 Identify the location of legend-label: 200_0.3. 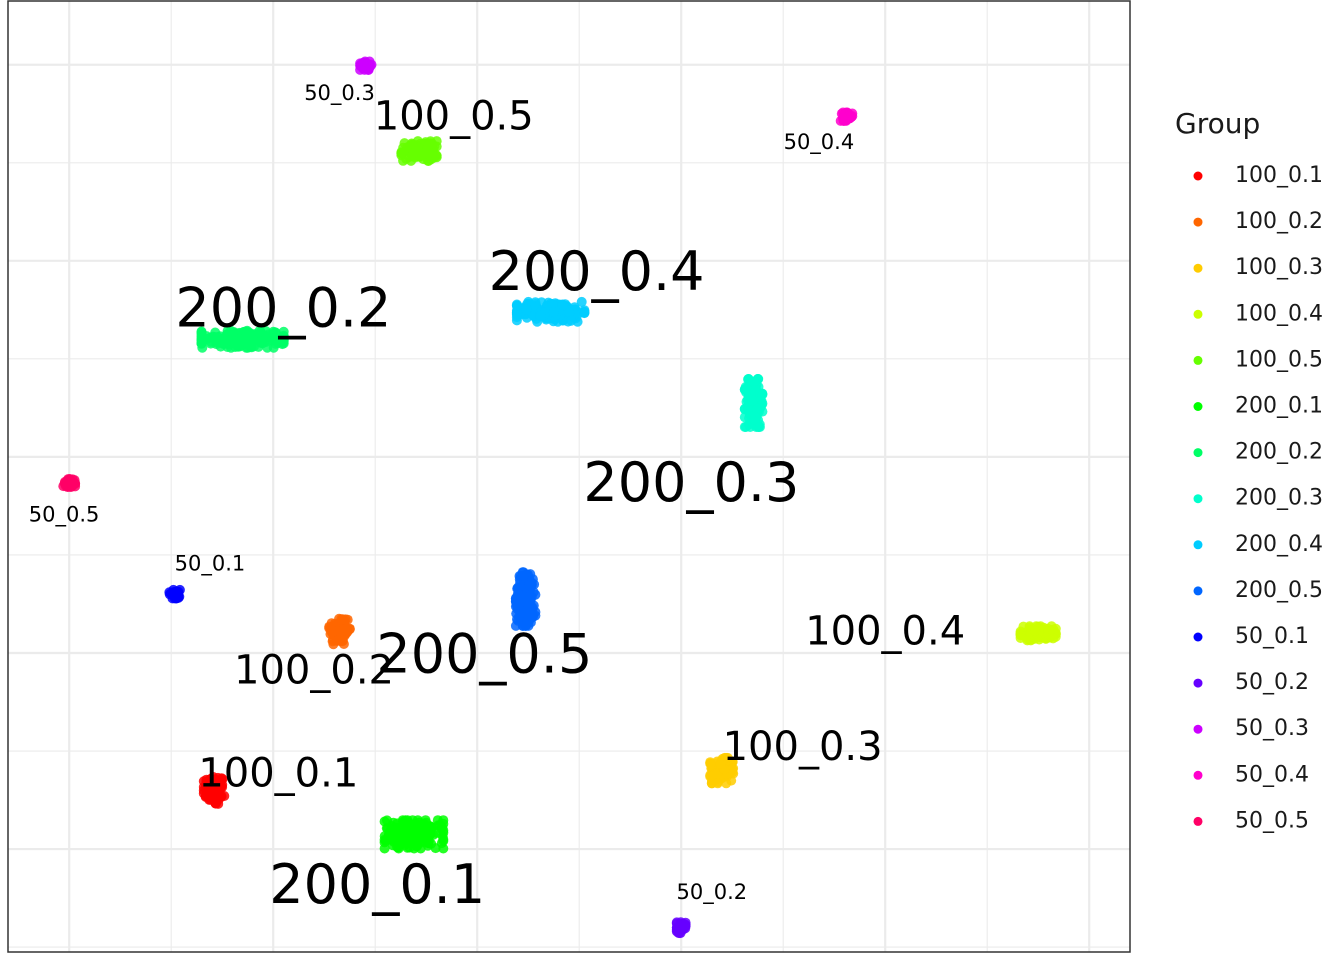
(1279, 498).